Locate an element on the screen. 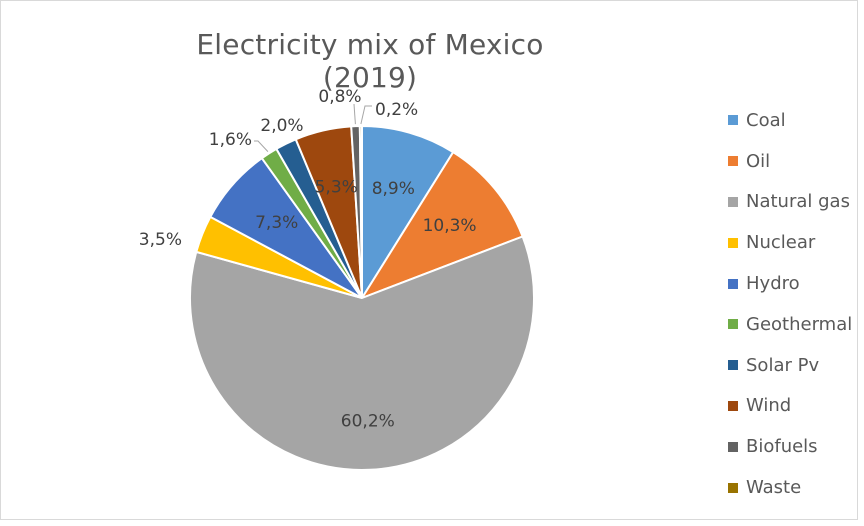  pie-slice-oil is located at coordinates (441, 225).